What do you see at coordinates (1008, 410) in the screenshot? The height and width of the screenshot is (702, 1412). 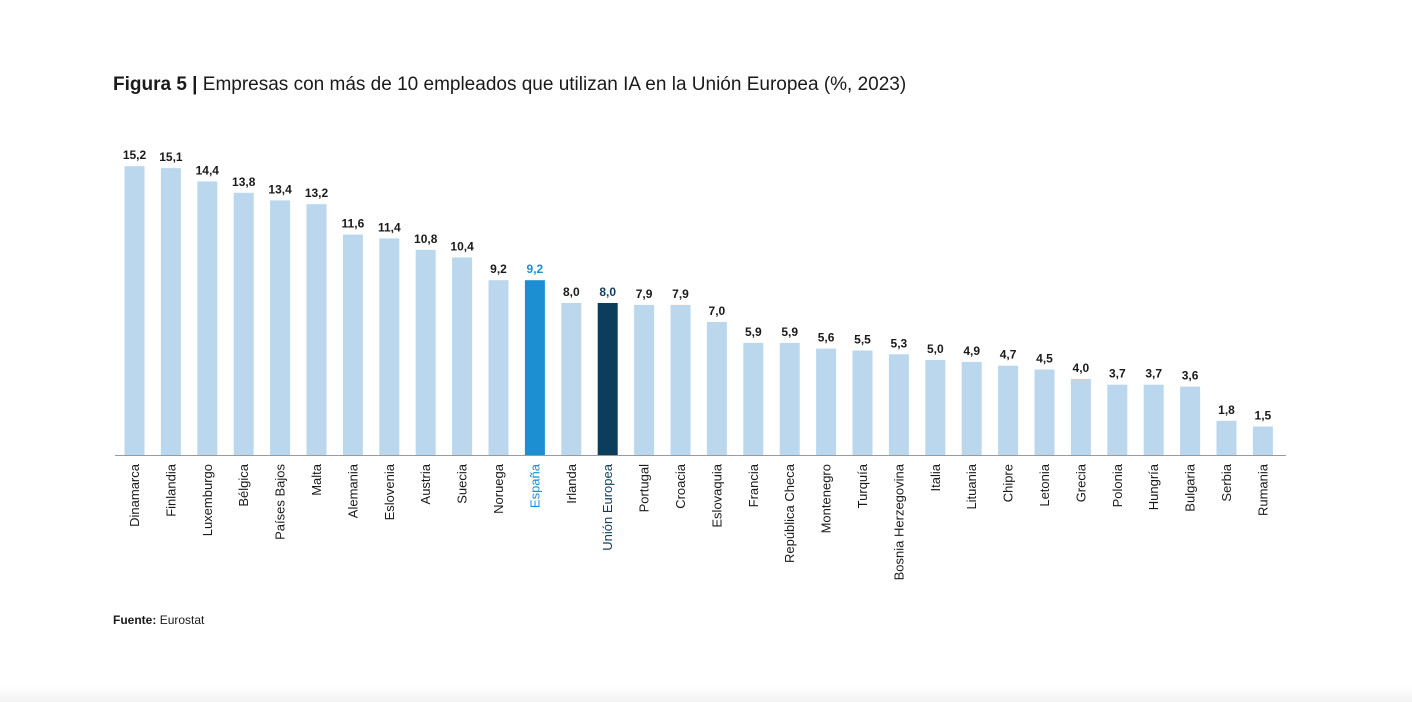 I see `bar-chipre` at bounding box center [1008, 410].